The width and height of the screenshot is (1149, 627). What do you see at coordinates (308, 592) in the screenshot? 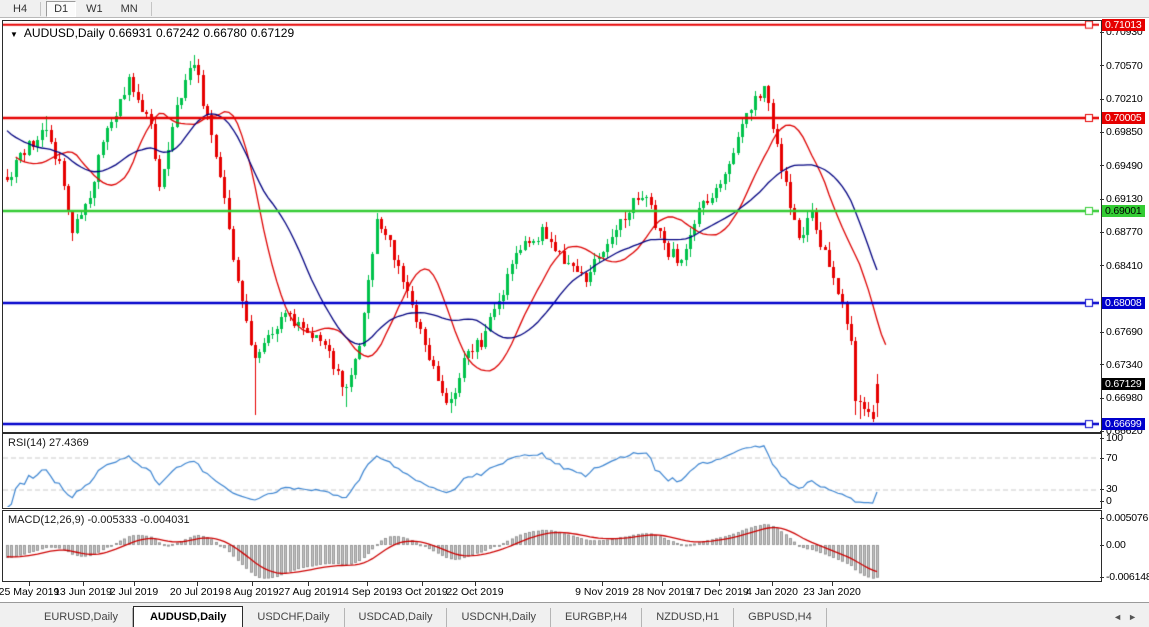
I see `date-tick-label: 27 Aug 2019` at bounding box center [308, 592].